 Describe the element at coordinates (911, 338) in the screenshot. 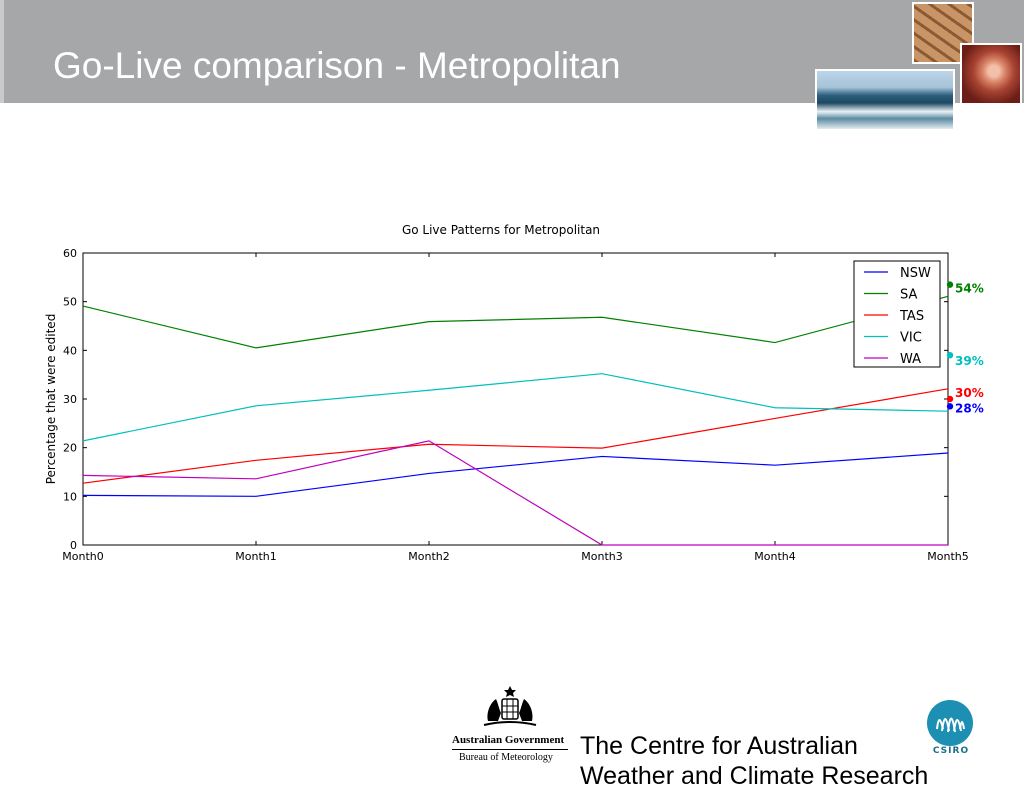

I see `legend-label-vic: VIC` at that location.